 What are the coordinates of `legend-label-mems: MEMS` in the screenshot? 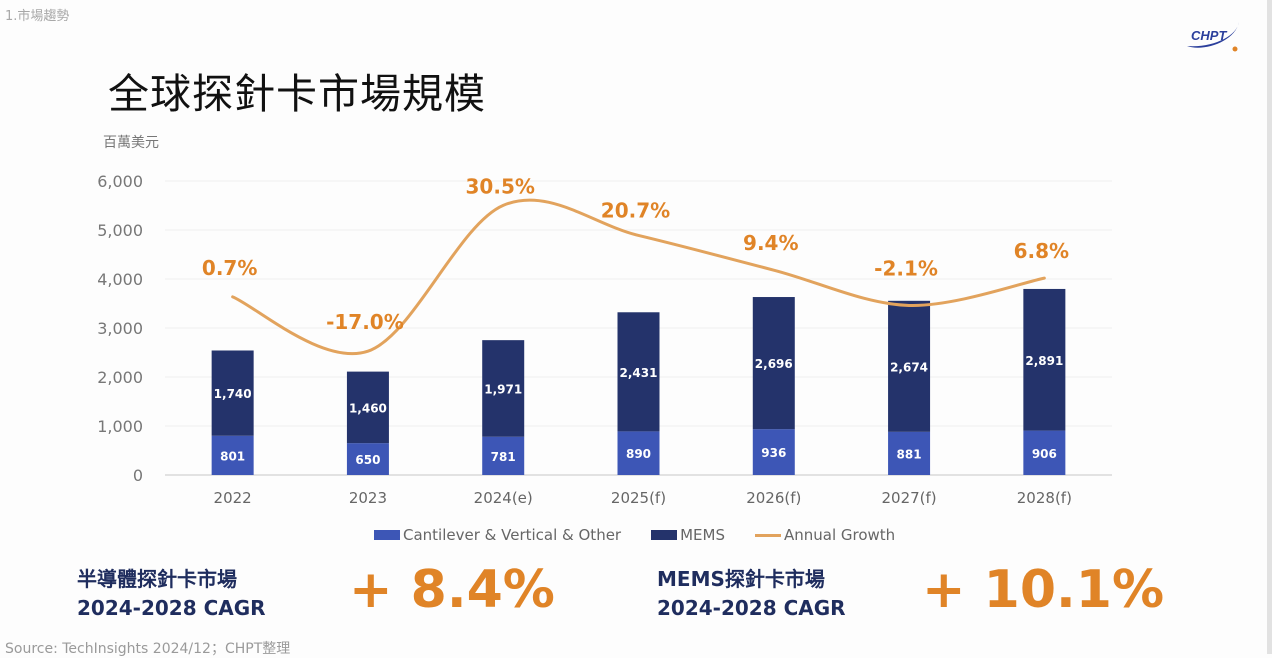 It's located at (702, 535).